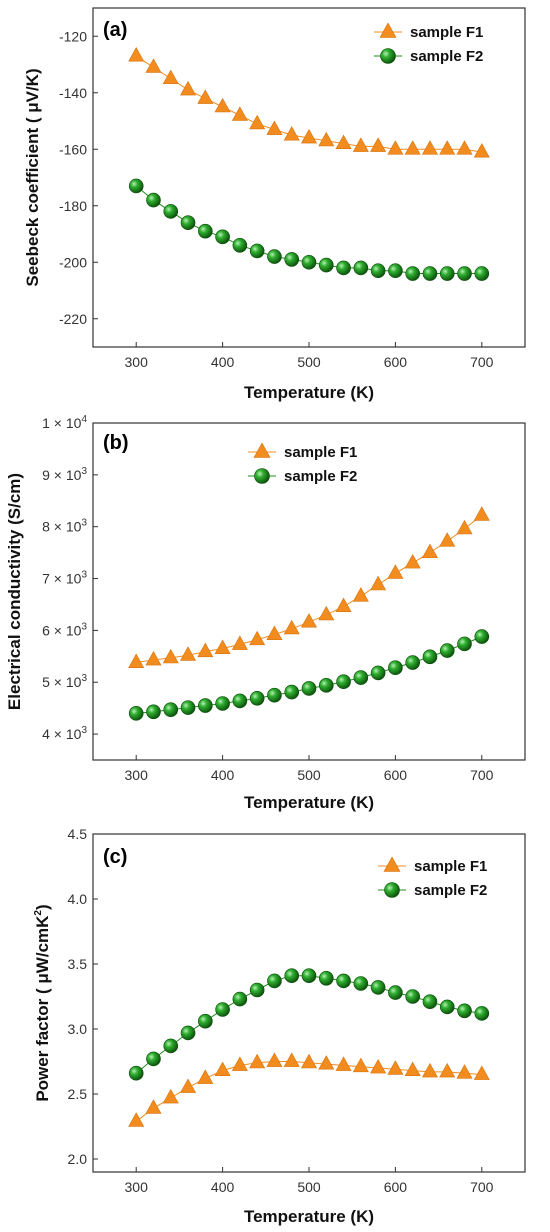  Describe the element at coordinates (78, 1029) in the screenshot. I see `y-tick-label: 3.0` at that location.